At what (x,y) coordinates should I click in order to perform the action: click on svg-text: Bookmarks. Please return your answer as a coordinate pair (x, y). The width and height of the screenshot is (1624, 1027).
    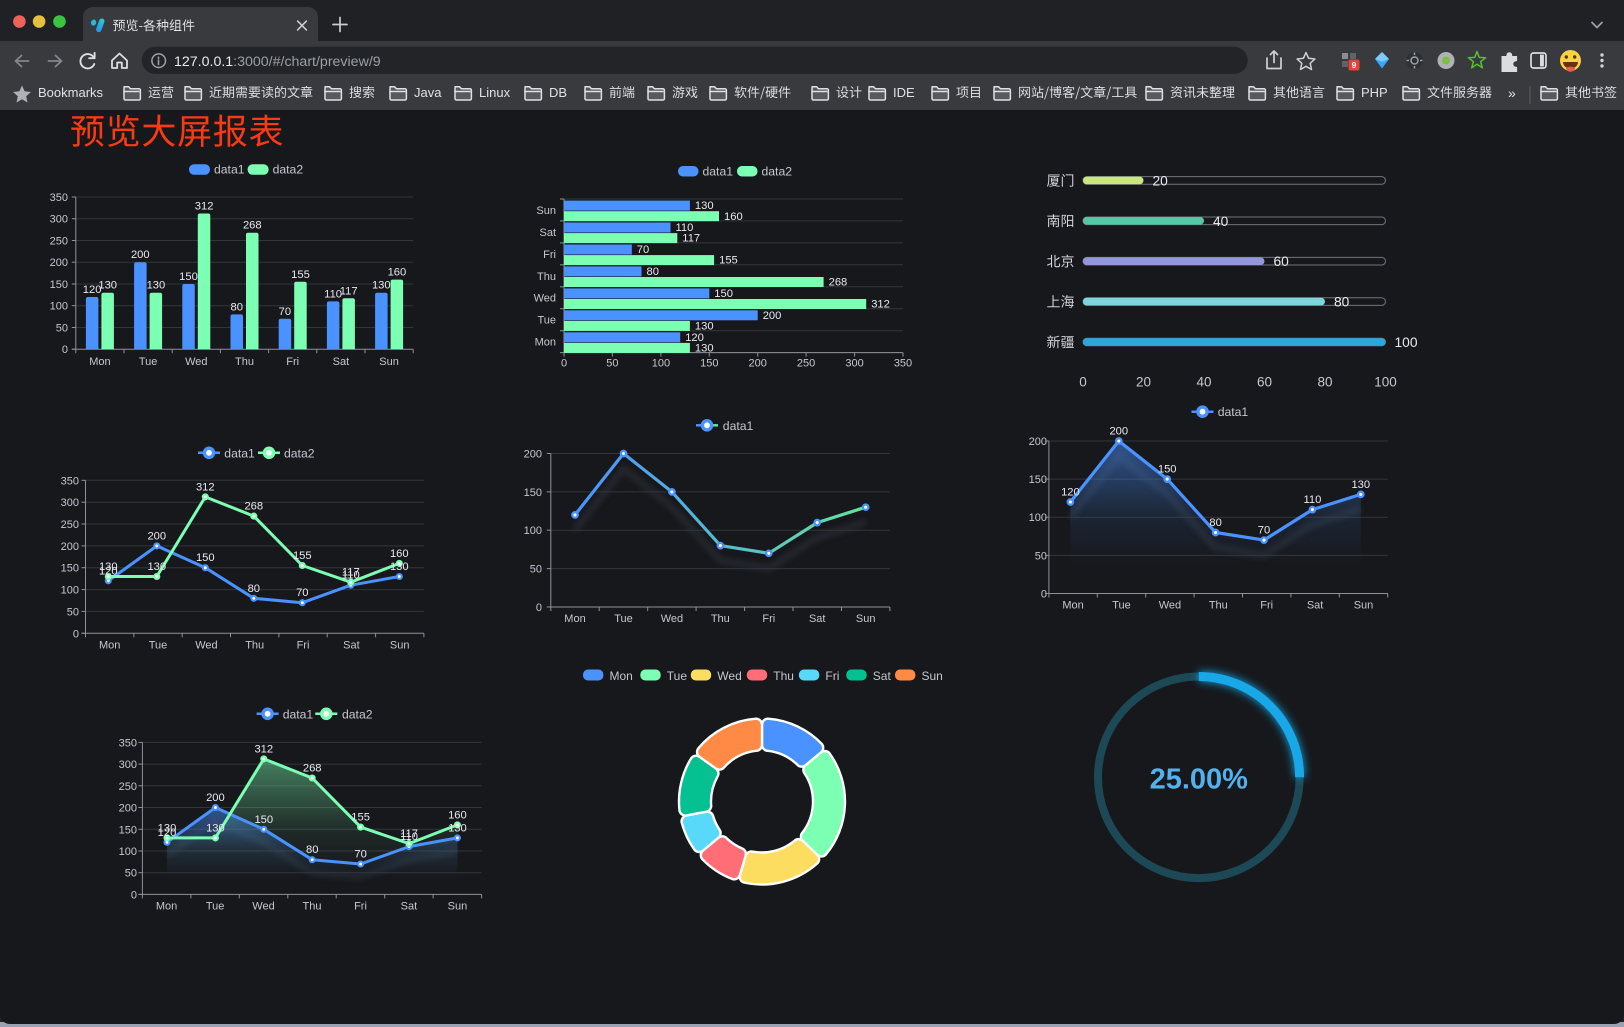
    Looking at the image, I should click on (71, 92).